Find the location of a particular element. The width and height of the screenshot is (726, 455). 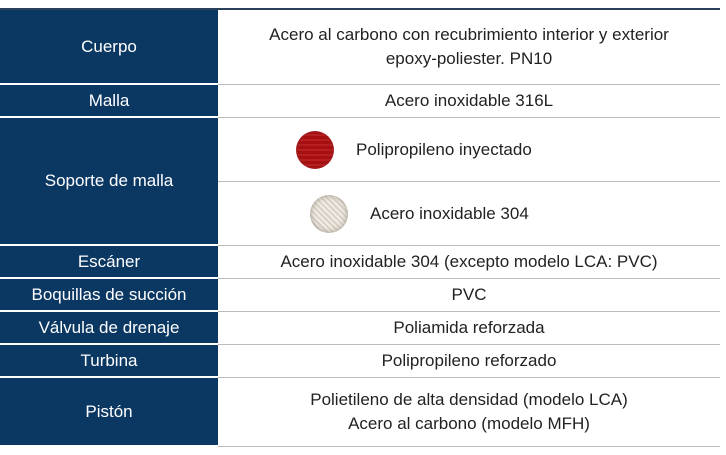

table-row: Turbina Polipropileno reforzado is located at coordinates (360, 361).